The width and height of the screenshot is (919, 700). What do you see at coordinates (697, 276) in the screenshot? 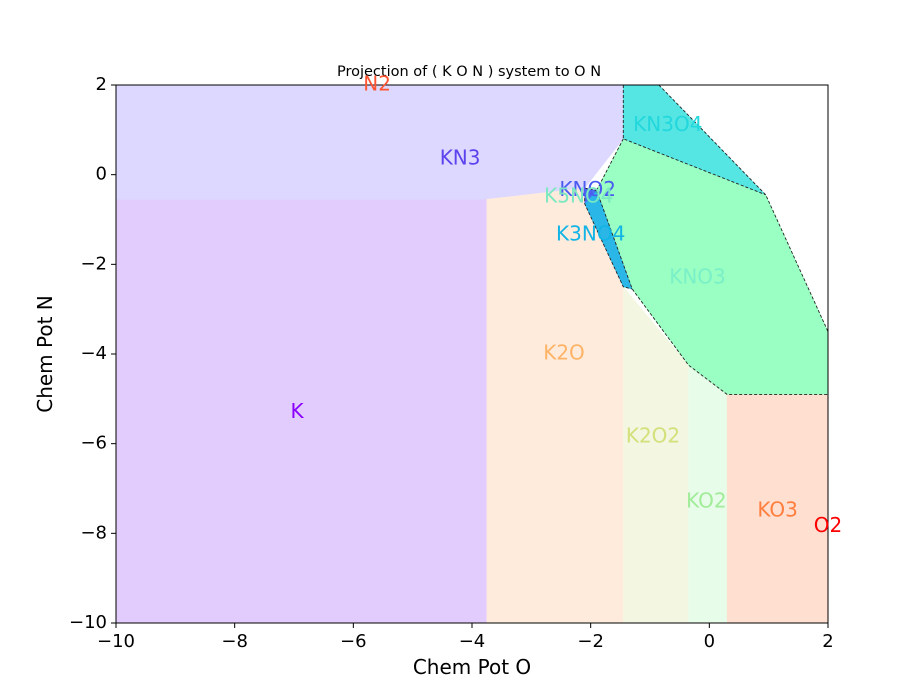
I see `region-label-kno3: KNO3` at bounding box center [697, 276].